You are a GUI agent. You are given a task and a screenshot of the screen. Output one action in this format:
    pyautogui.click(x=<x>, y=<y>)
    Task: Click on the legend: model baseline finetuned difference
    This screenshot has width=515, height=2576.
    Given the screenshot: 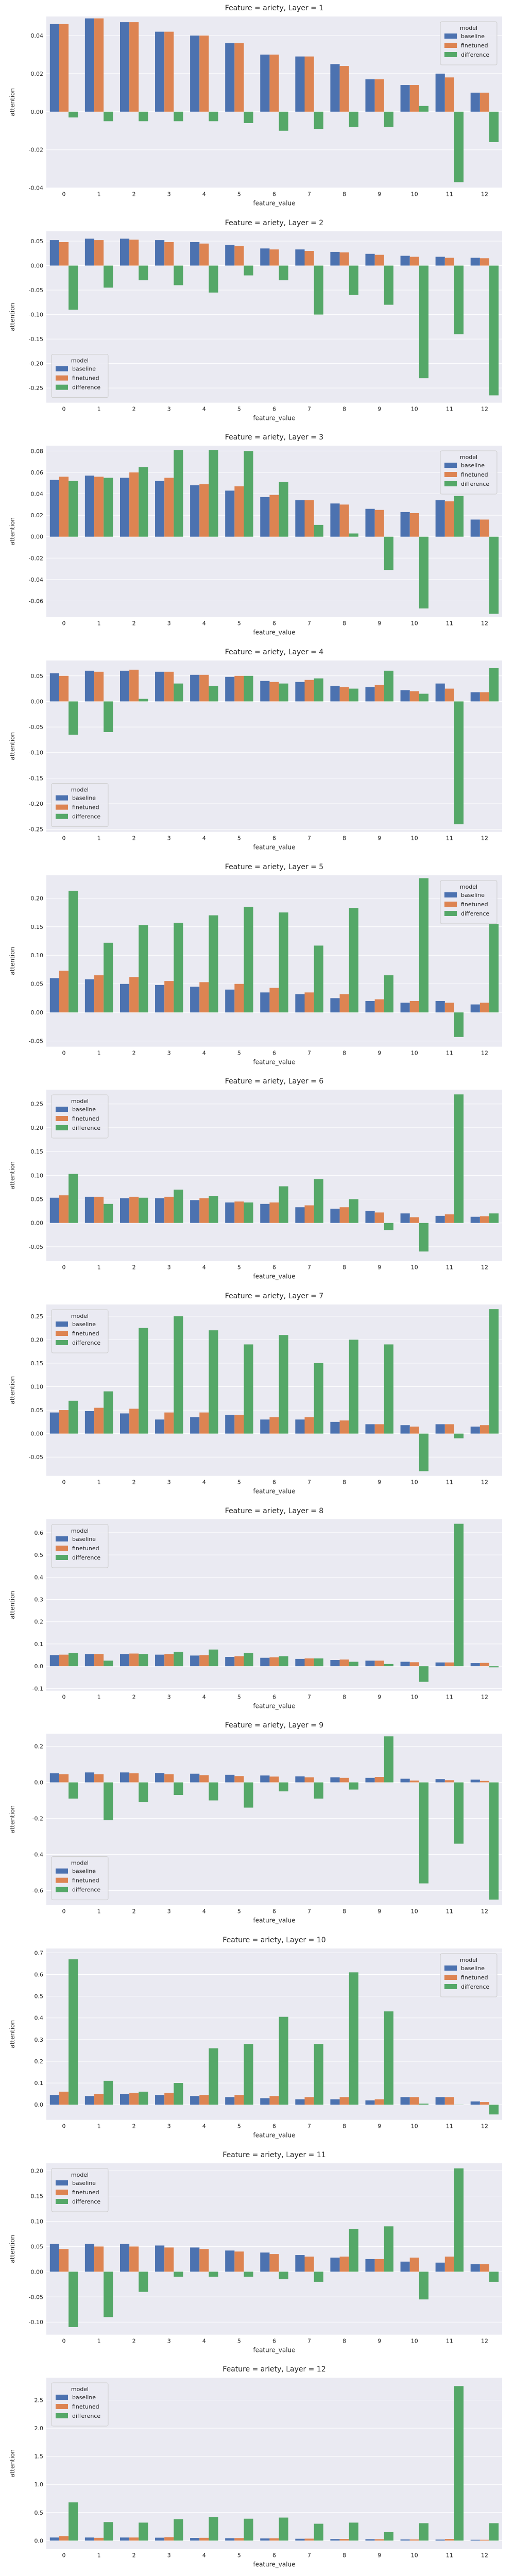 What is the action you would take?
    pyautogui.click(x=80, y=805)
    